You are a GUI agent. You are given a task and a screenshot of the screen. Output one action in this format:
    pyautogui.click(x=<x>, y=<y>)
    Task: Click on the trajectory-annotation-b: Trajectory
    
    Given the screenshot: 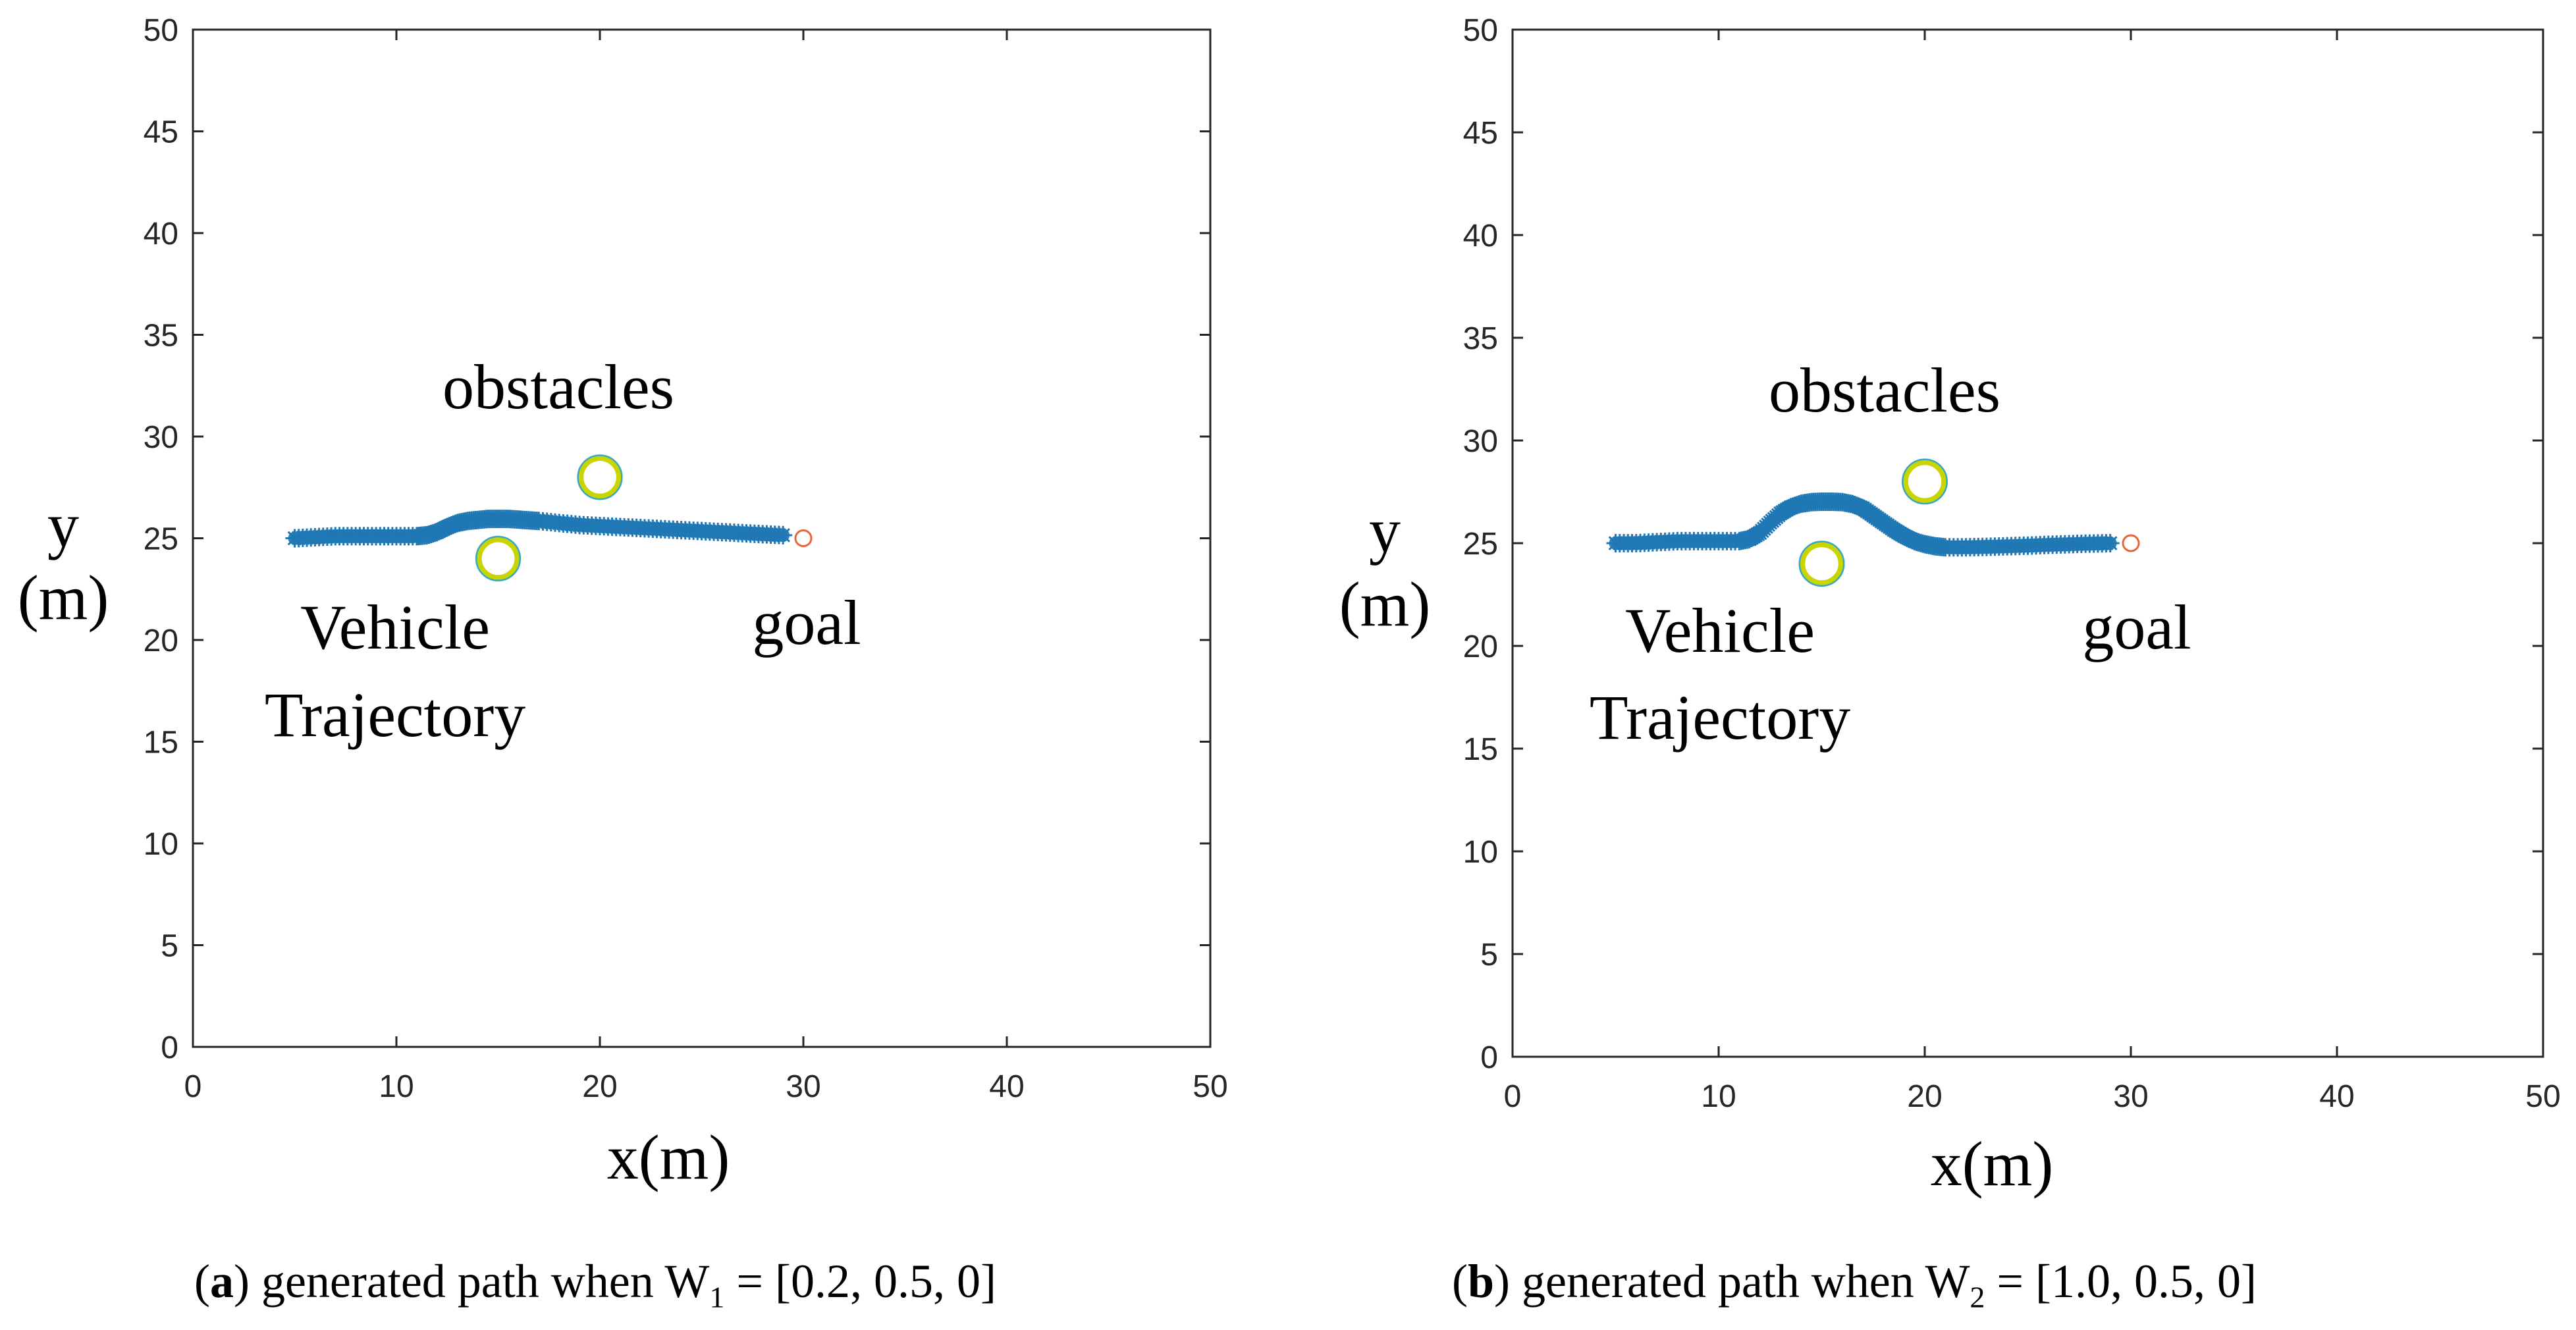 What is the action you would take?
    pyautogui.click(x=1720, y=717)
    